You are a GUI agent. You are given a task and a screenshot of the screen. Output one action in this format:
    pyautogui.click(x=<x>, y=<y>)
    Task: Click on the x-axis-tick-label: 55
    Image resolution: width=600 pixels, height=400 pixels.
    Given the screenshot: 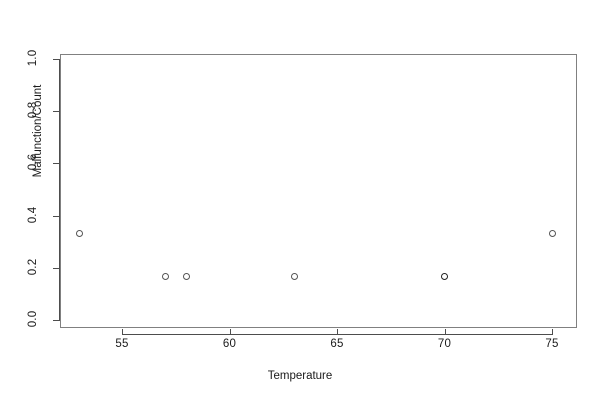 What is the action you would take?
    pyautogui.click(x=122, y=344)
    